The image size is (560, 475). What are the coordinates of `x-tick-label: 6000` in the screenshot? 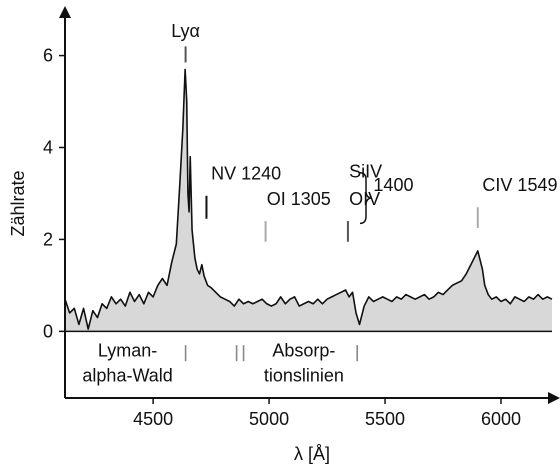 It's located at (501, 419).